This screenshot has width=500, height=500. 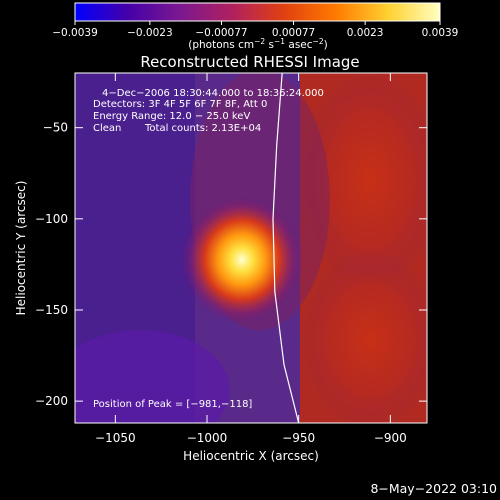 I want to click on annotation-method: Clean, so click(x=107, y=128).